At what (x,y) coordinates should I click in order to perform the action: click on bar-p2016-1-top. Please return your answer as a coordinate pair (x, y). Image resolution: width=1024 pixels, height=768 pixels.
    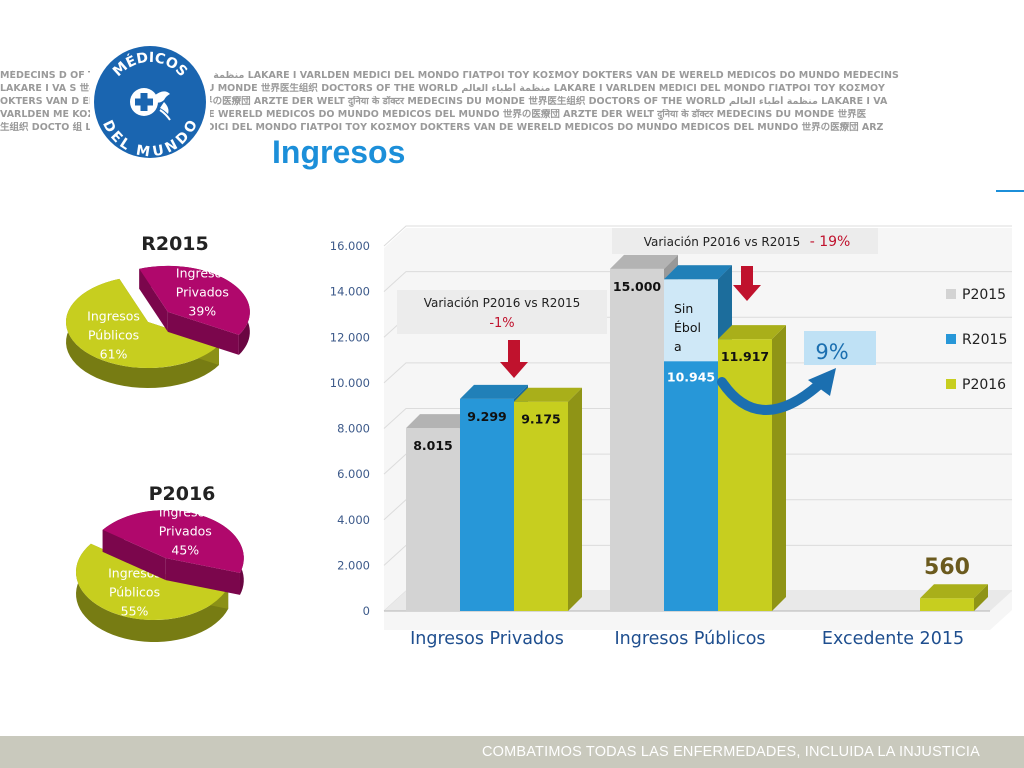
    Looking at the image, I should click on (752, 332).